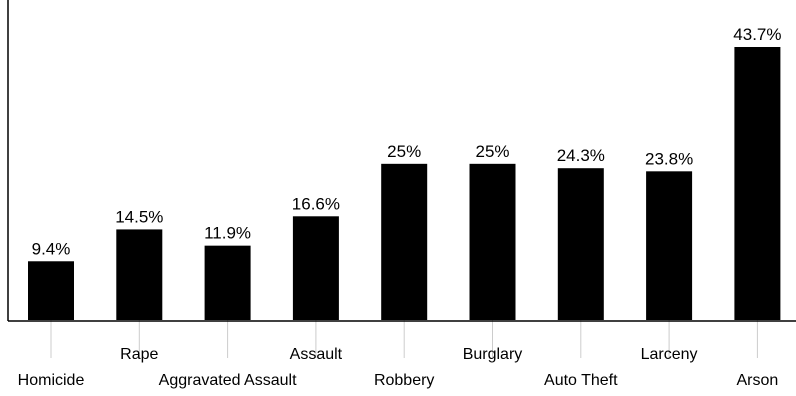 The height and width of the screenshot is (396, 796). I want to click on data-label-assault: 16.6%, so click(316, 203).